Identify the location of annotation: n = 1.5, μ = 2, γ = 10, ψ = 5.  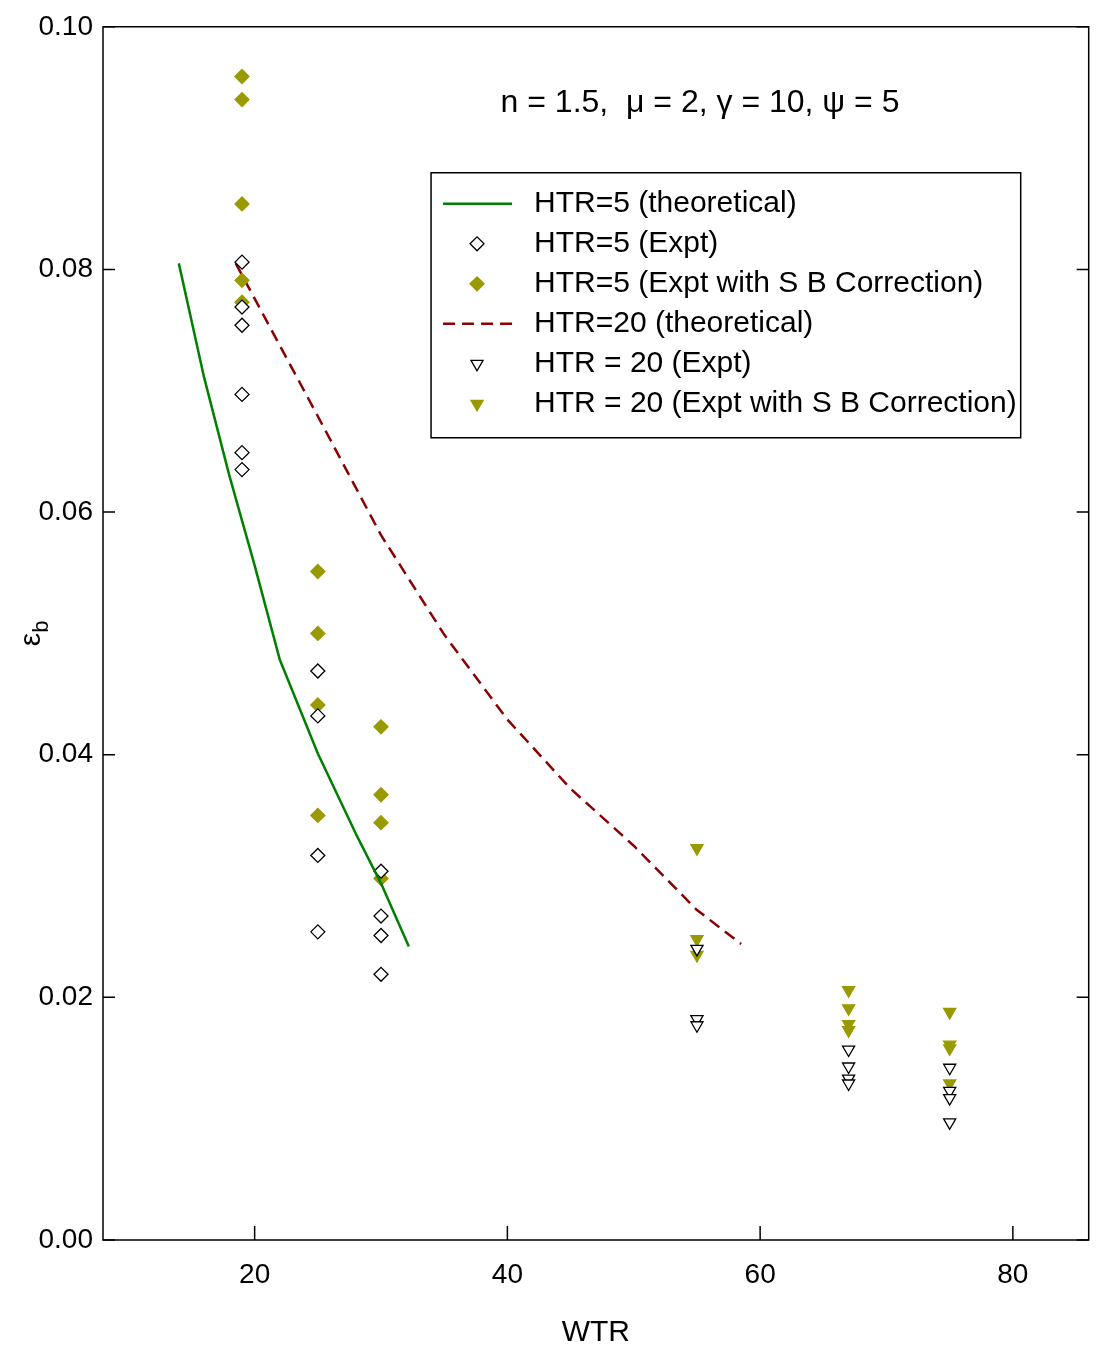
(700, 100).